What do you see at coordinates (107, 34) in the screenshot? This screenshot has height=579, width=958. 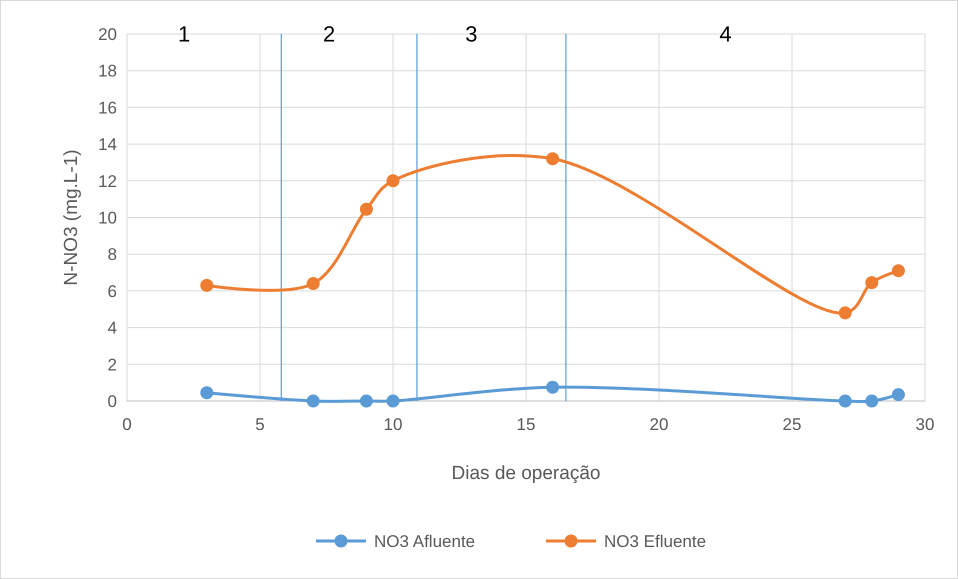 I see `y-tick-label: 20` at bounding box center [107, 34].